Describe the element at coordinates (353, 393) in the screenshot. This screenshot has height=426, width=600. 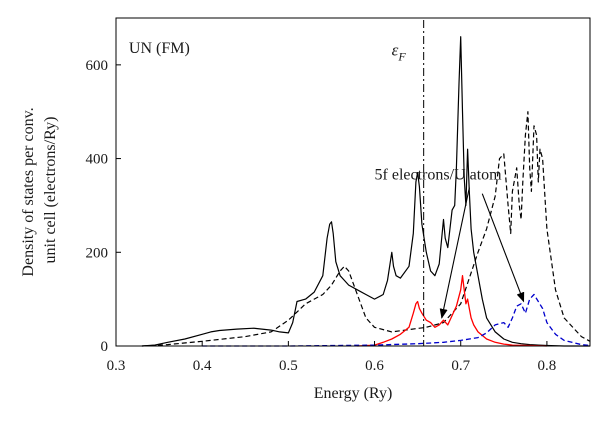
I see `x-axis-label: Energy (Ry)` at that location.